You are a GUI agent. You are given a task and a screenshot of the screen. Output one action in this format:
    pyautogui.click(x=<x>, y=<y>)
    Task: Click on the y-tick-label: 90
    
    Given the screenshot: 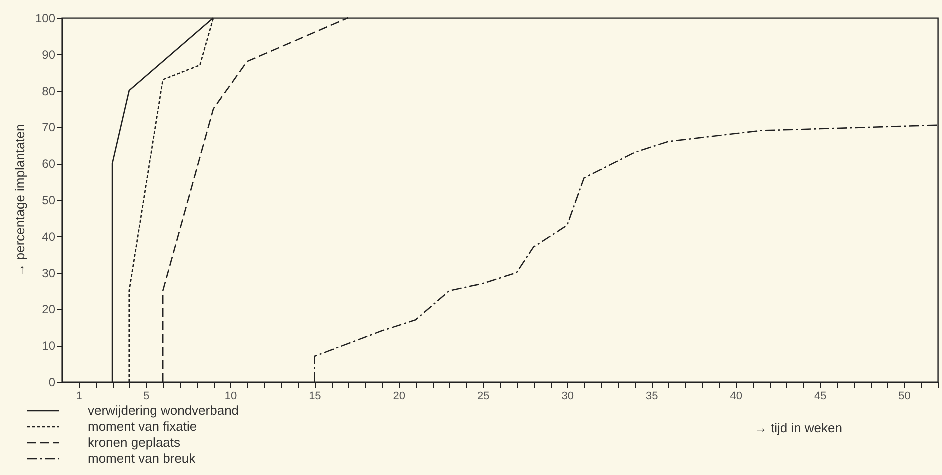 What is the action you would take?
    pyautogui.click(x=49, y=55)
    